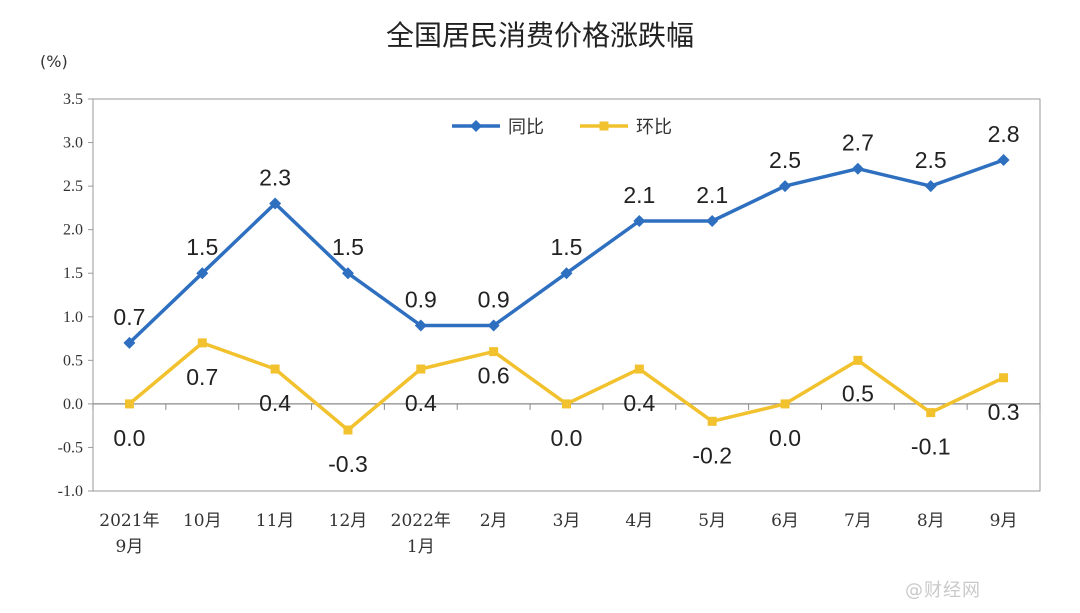 The width and height of the screenshot is (1080, 613). What do you see at coordinates (858, 393) in the screenshot?
I see `data-label-mom: 0.5` at bounding box center [858, 393].